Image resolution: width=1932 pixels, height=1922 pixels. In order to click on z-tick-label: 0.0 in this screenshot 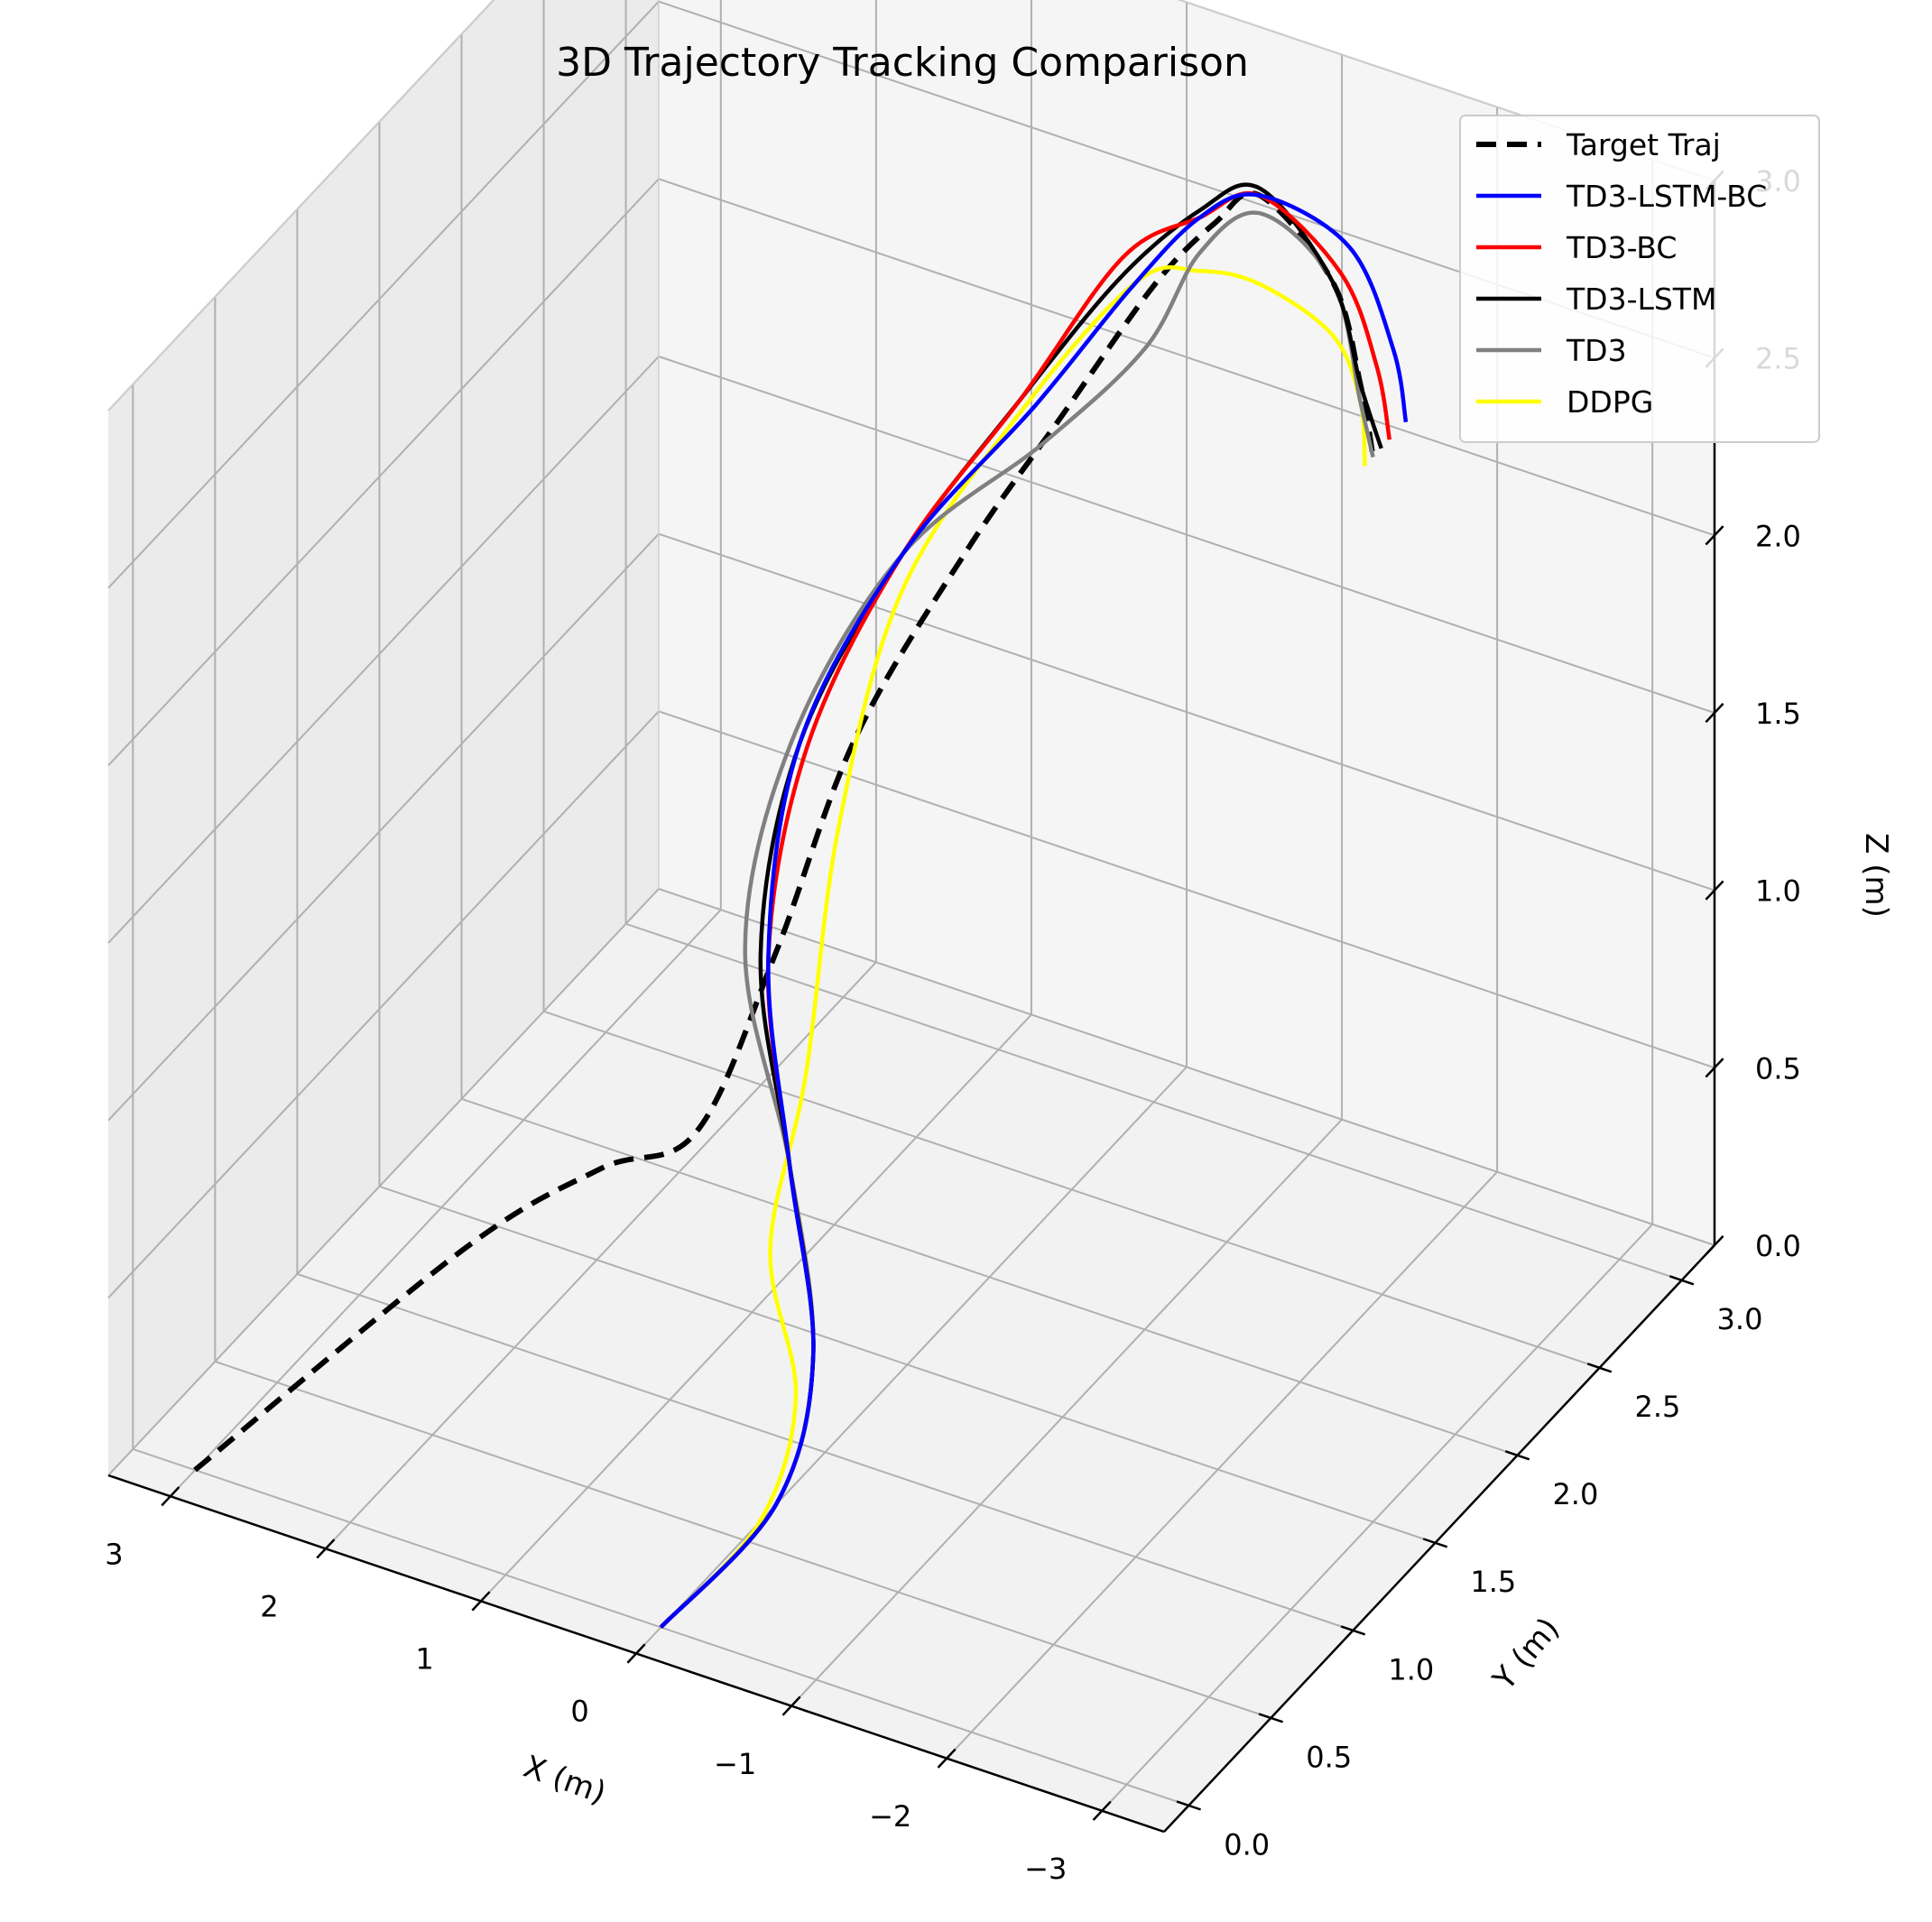, I will do `click(1778, 1246)`.